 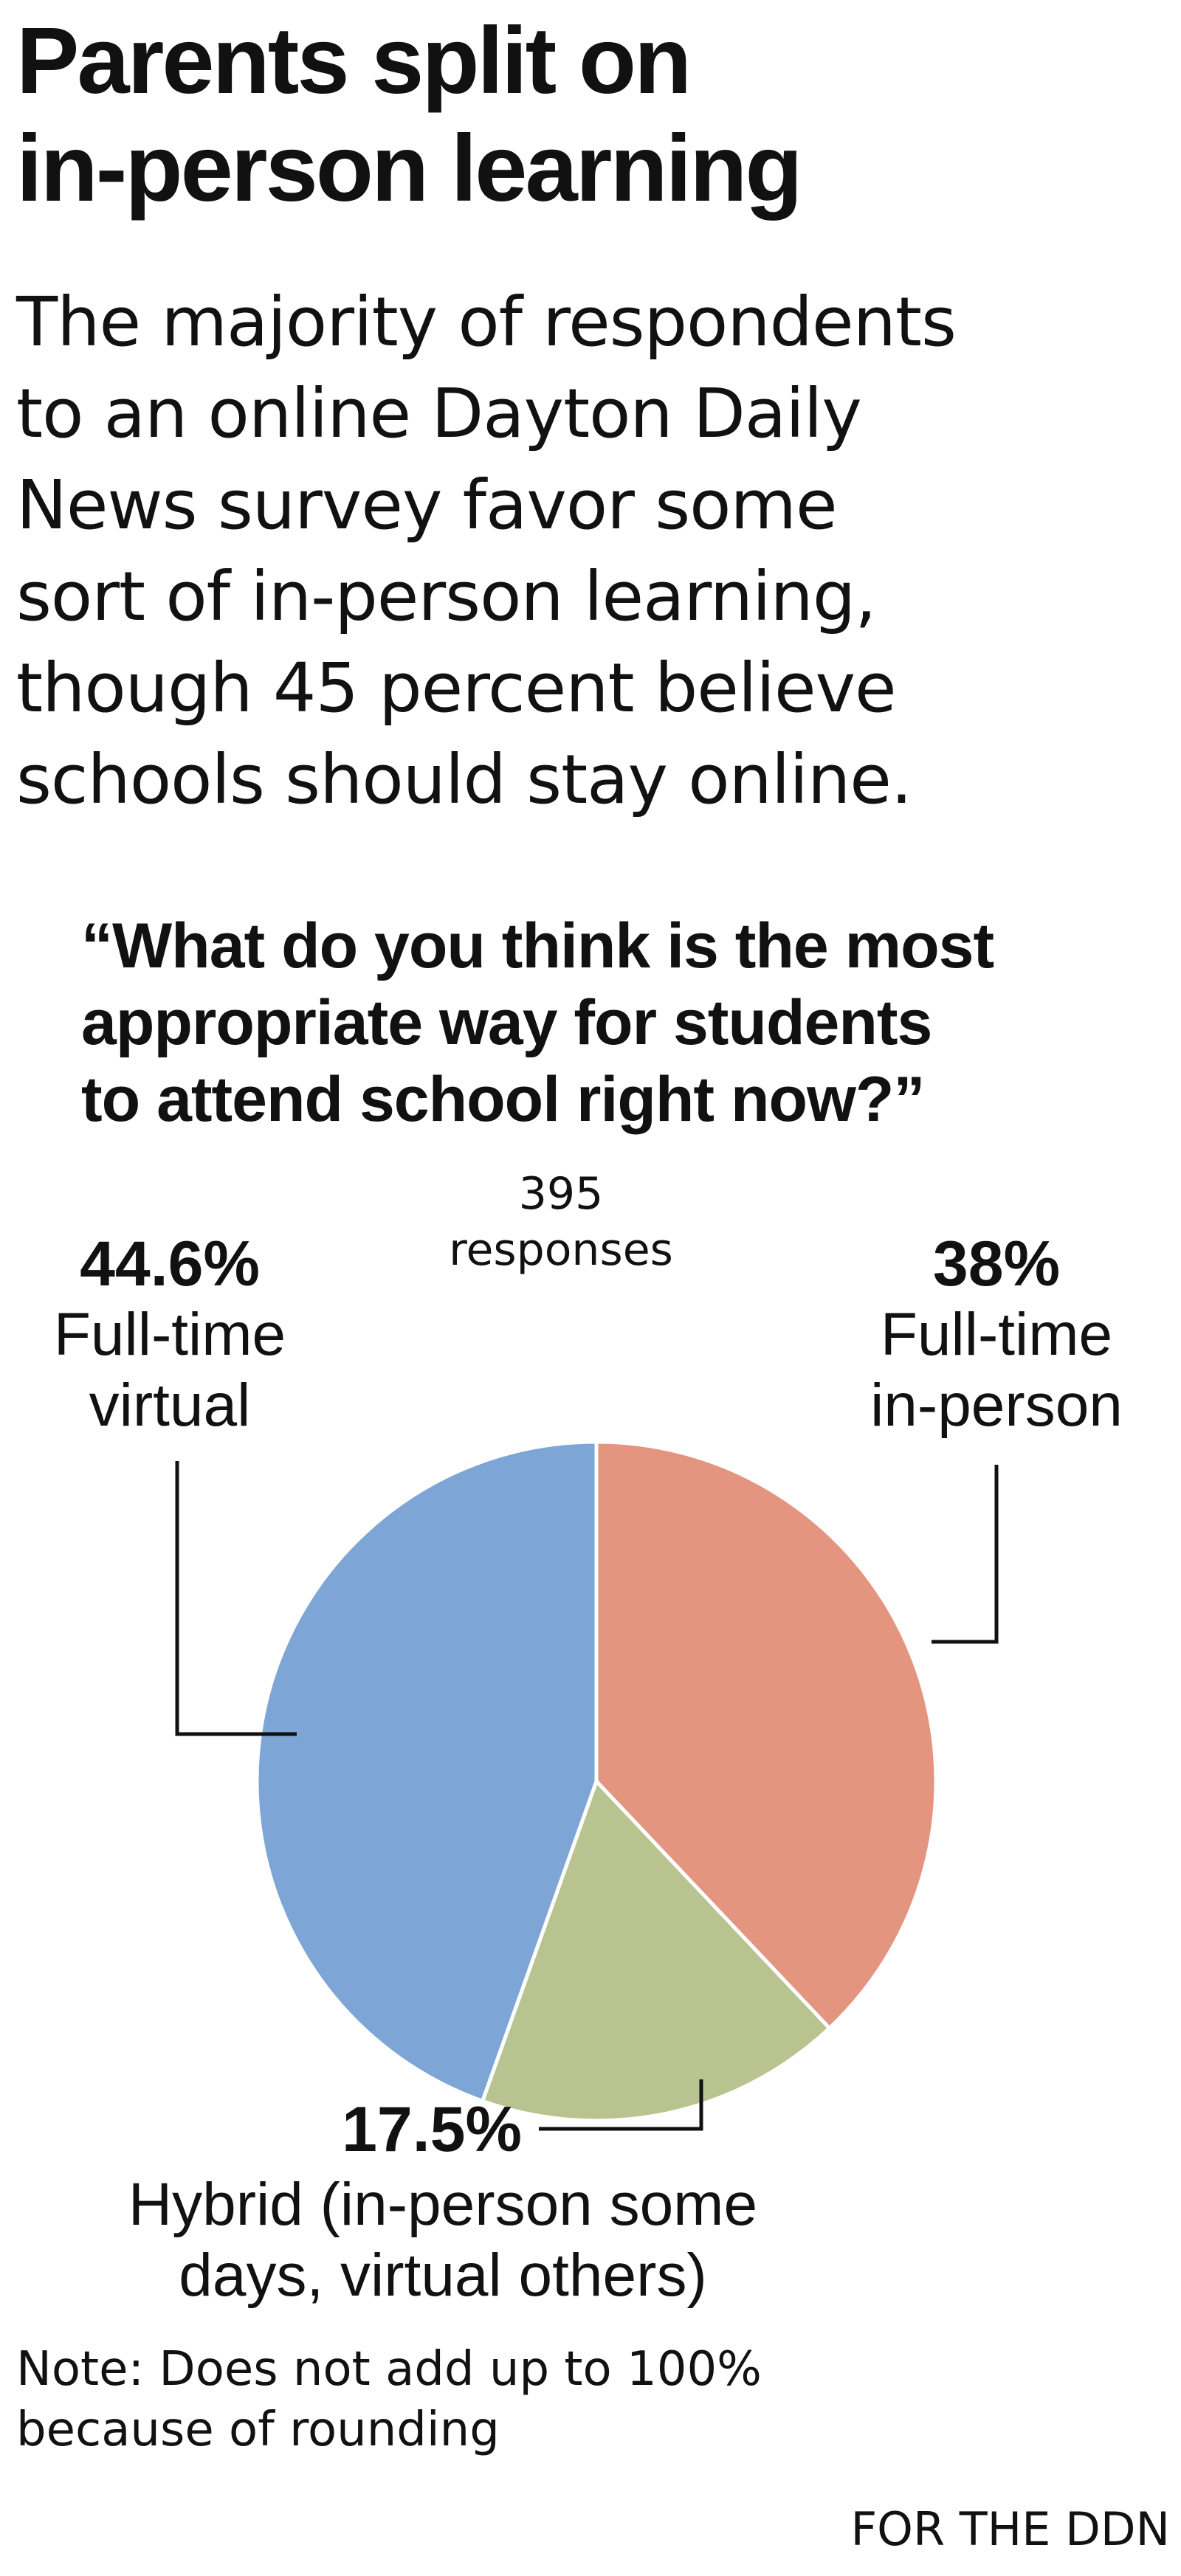 What do you see at coordinates (170, 1405) in the screenshot?
I see `name-label-virtual-line: virtual` at bounding box center [170, 1405].